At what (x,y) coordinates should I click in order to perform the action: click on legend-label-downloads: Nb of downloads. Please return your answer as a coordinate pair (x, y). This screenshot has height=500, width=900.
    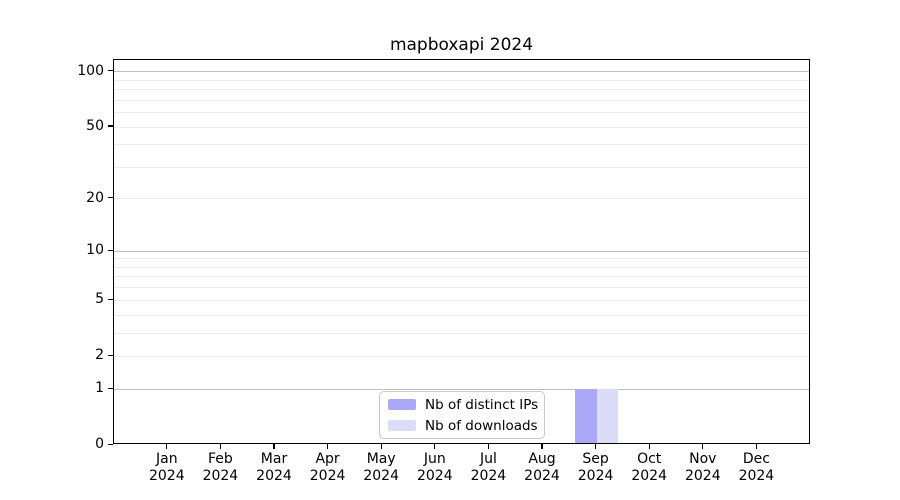
    Looking at the image, I should click on (481, 425).